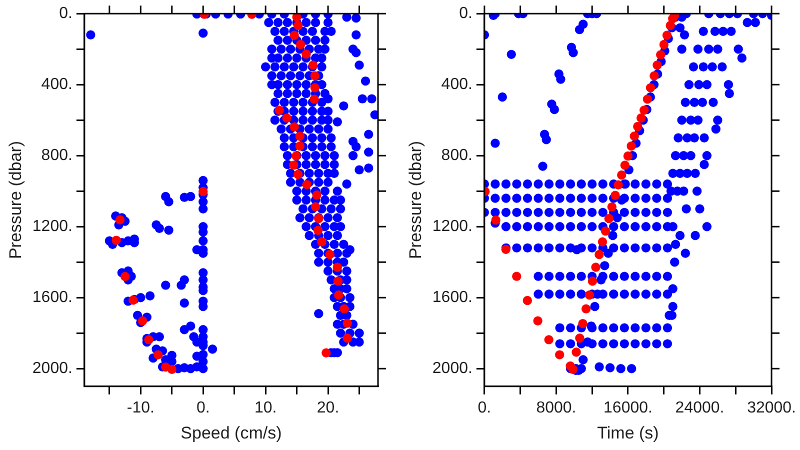 Image resolution: width=800 pixels, height=450 pixels. Describe the element at coordinates (628, 407) in the screenshot. I see `x-tick-label: 16000.` at that location.